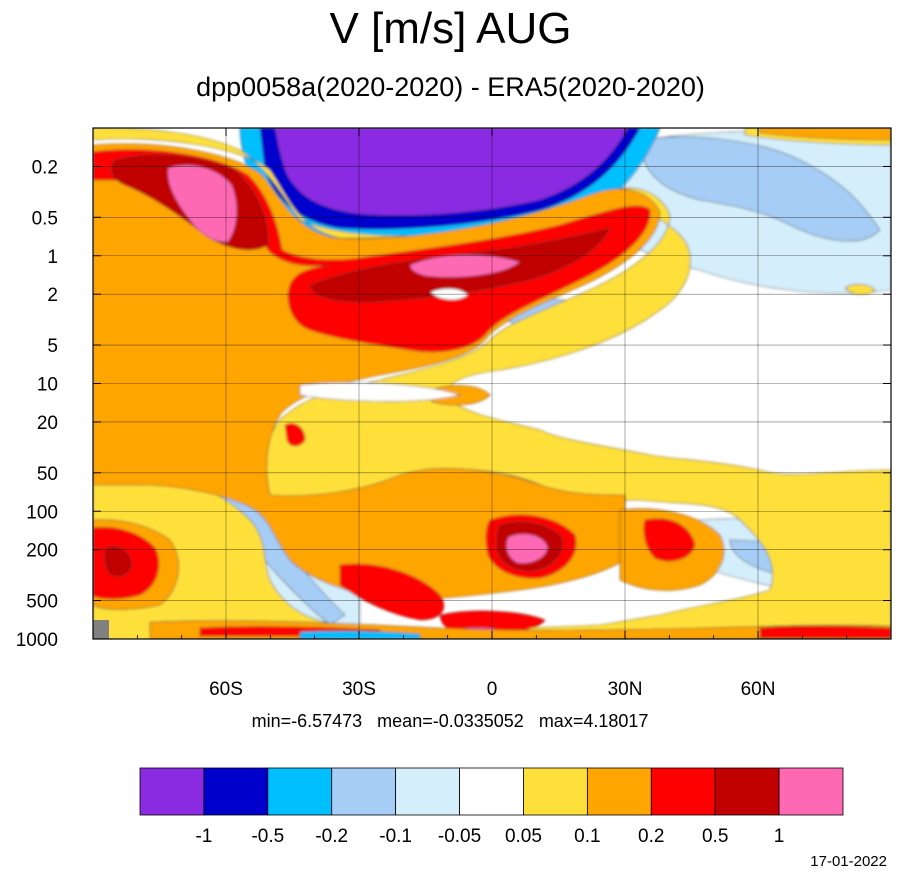  I want to click on contour-white-pocket2, so click(380, 392).